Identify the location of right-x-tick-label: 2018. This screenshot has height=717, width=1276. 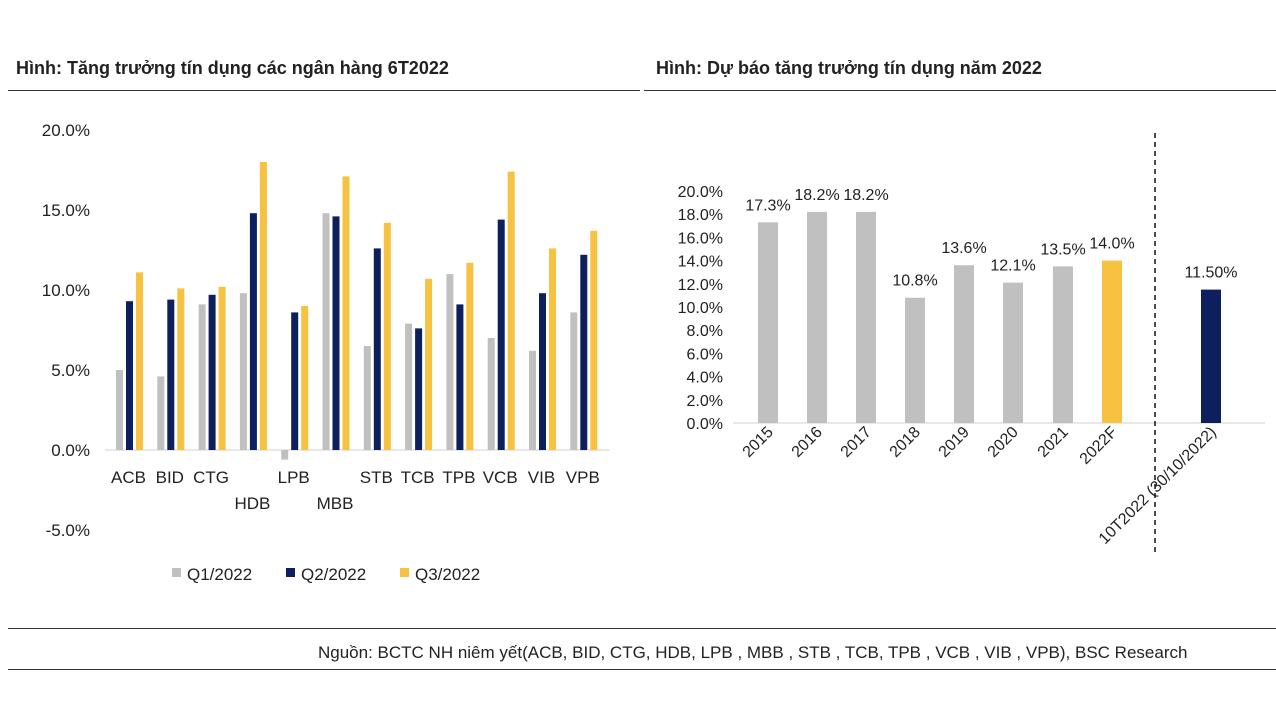
(905, 442).